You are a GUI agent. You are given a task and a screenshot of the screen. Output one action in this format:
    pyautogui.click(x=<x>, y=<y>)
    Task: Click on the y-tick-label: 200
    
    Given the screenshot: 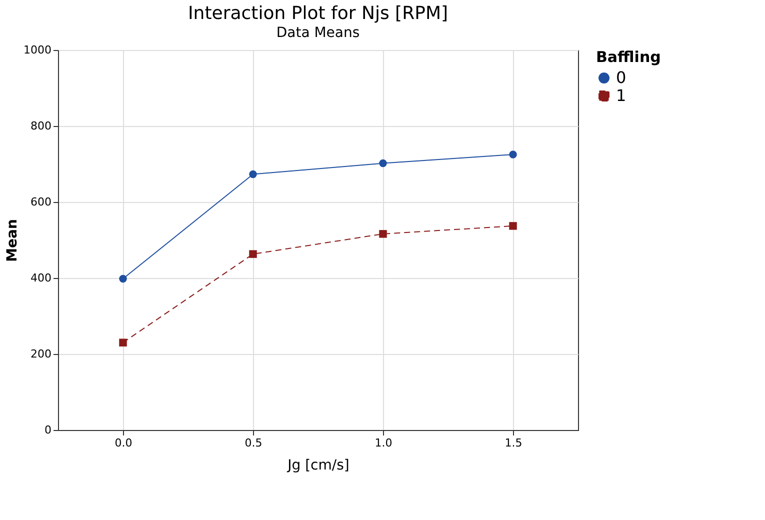 What is the action you would take?
    pyautogui.click(x=41, y=354)
    